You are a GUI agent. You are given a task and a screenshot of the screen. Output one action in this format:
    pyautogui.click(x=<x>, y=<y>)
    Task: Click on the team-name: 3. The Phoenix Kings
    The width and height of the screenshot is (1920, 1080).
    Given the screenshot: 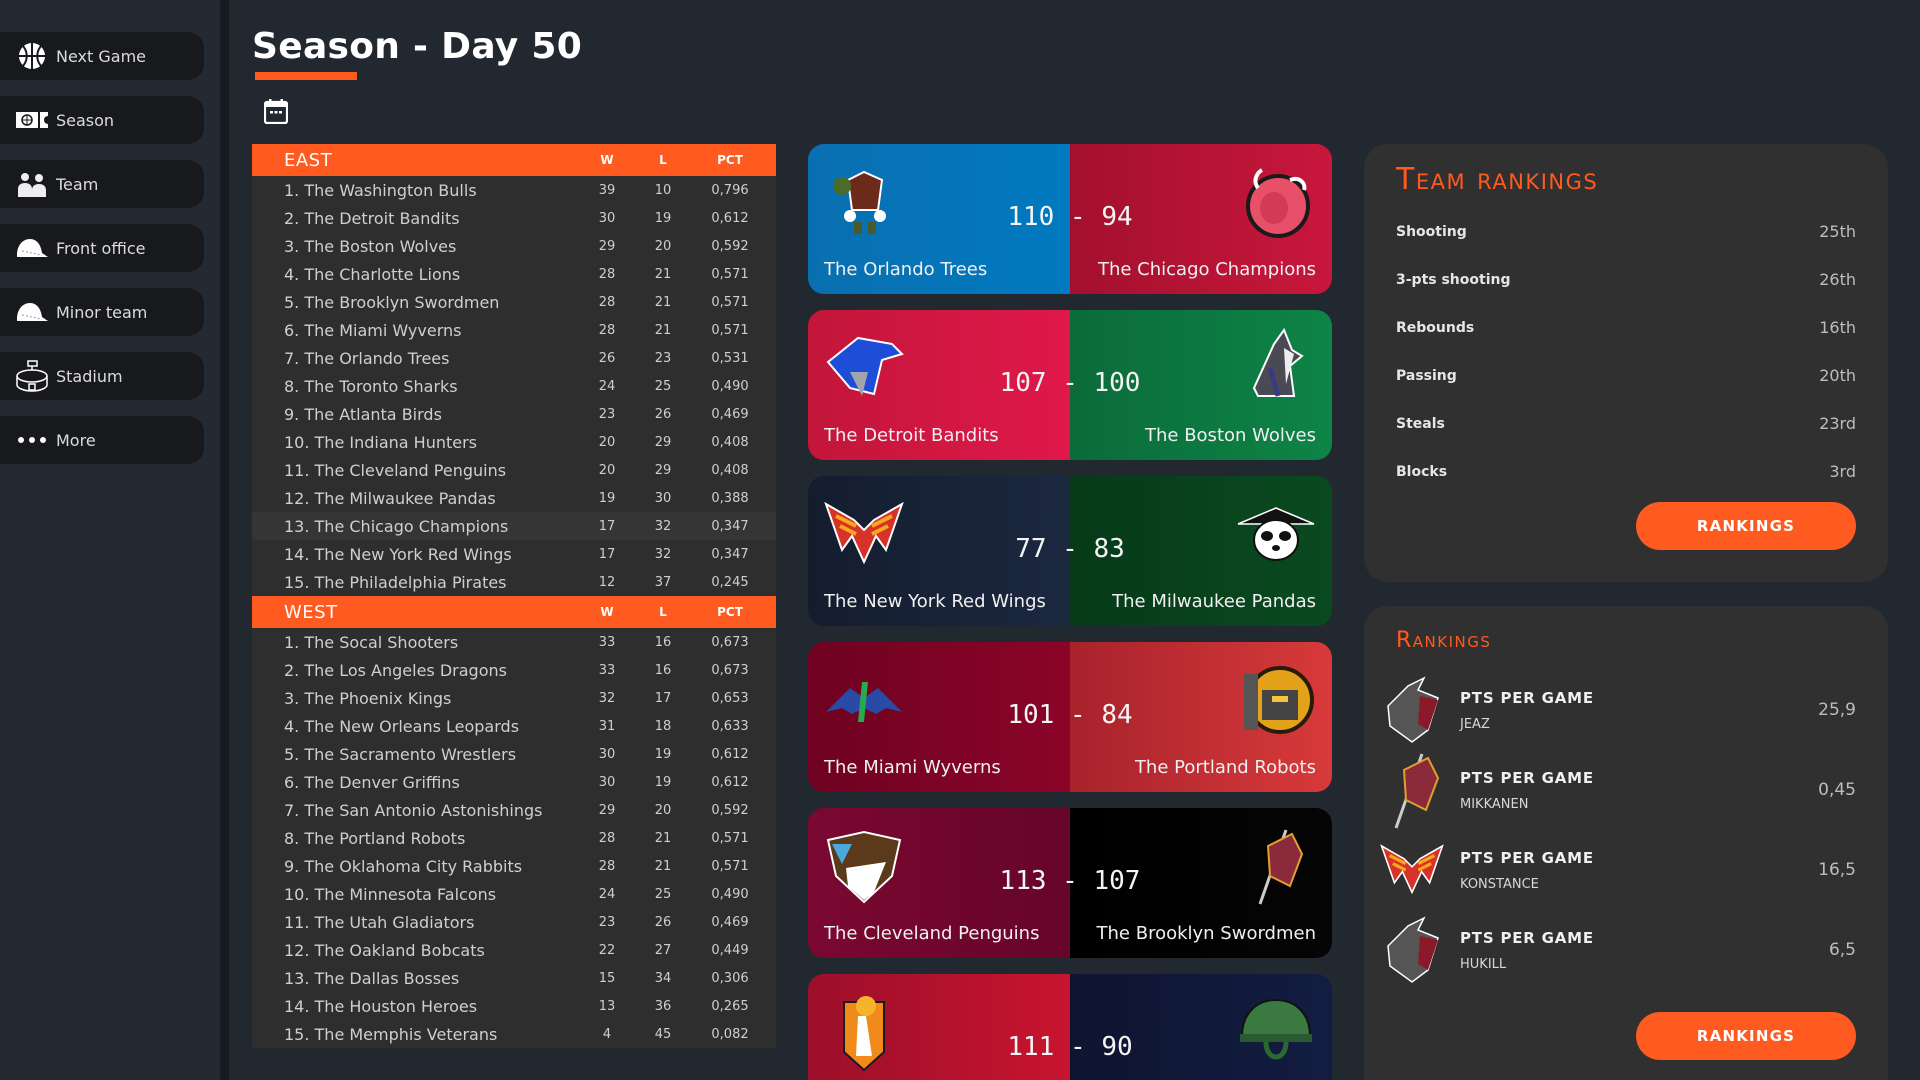 What is the action you would take?
    pyautogui.click(x=368, y=698)
    